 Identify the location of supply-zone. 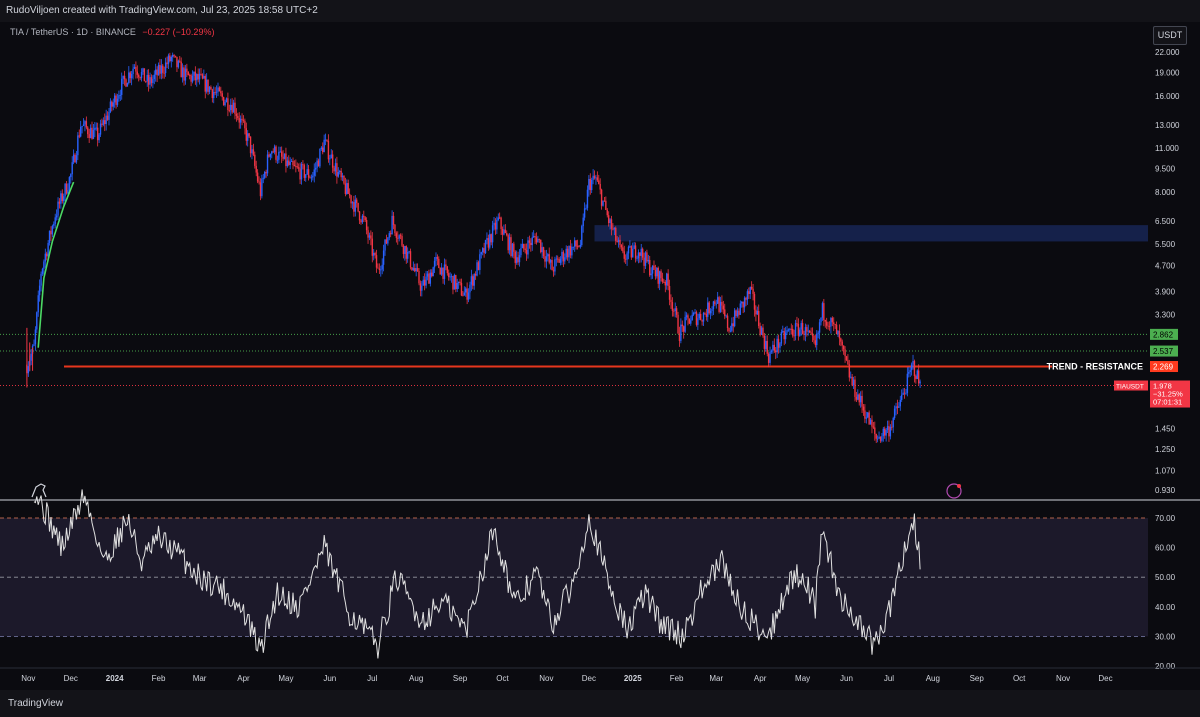
(871, 233).